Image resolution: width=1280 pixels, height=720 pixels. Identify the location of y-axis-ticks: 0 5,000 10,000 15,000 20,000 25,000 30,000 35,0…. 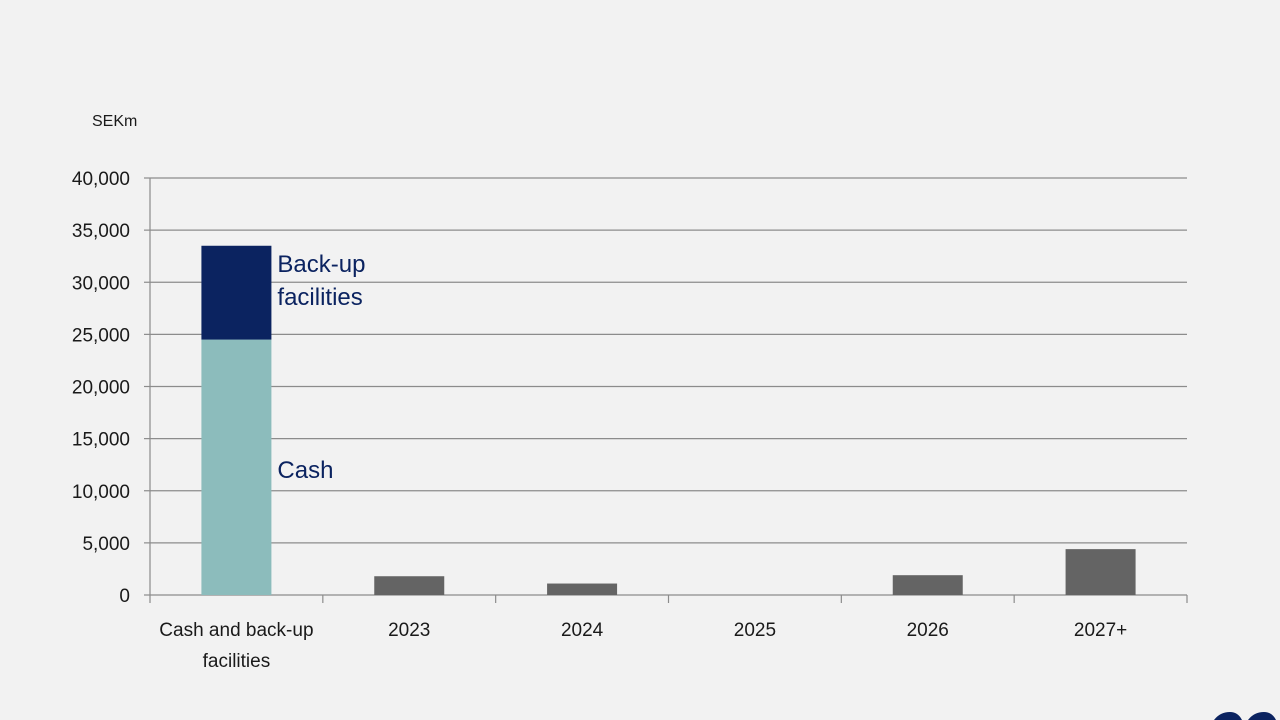
(111, 388).